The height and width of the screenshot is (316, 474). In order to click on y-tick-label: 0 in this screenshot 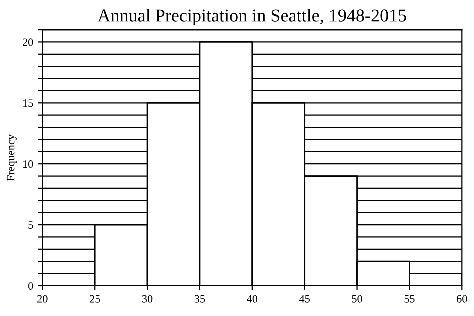, I will do `click(31, 286)`.